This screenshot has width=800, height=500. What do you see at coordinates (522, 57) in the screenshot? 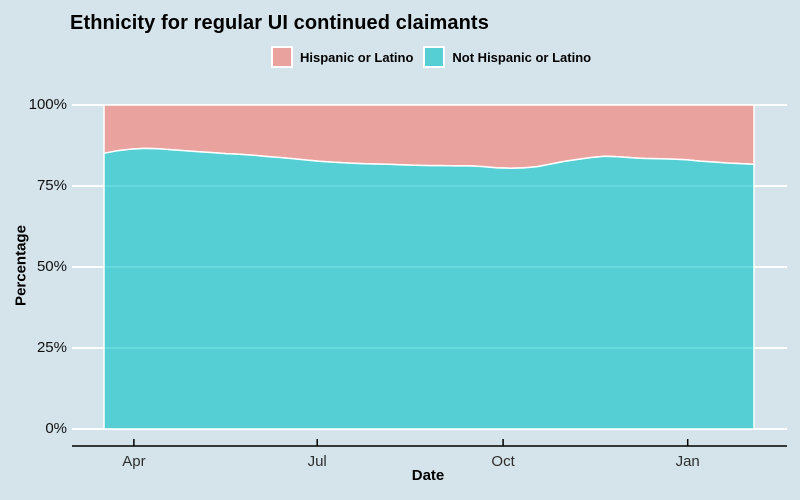
I see `legend-label: Not Hispanic or Latino` at bounding box center [522, 57].